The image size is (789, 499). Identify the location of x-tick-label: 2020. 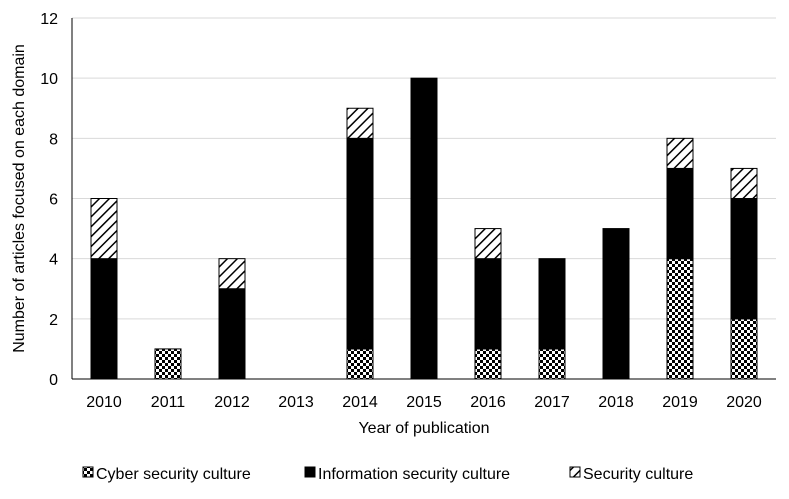
(744, 402).